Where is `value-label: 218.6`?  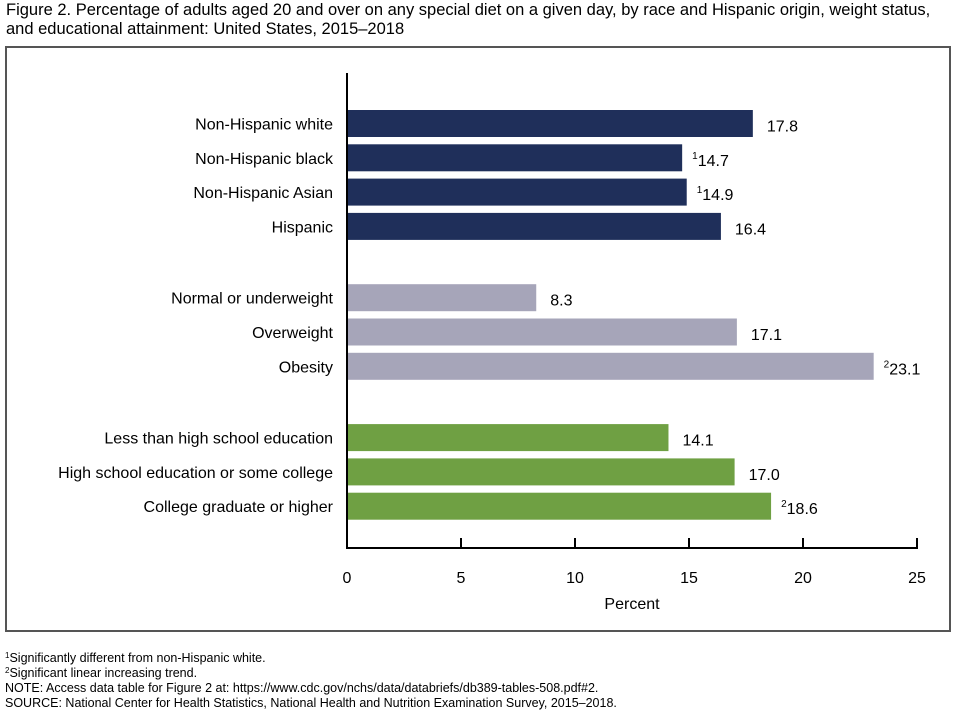 value-label: 218.6 is located at coordinates (799, 508).